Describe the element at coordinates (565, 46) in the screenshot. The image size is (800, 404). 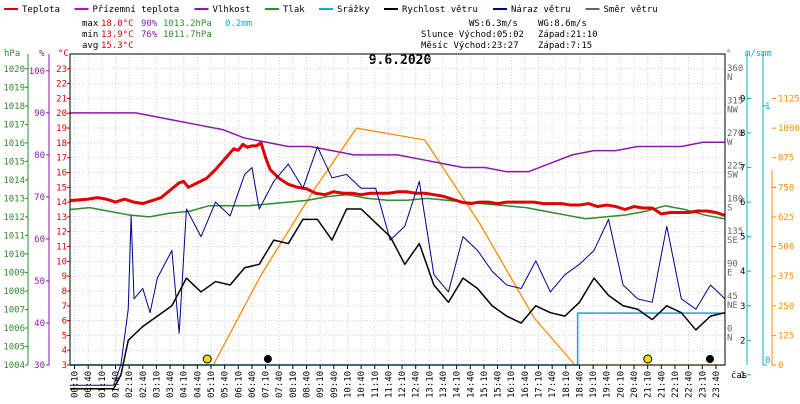
I see `moon-set: Západ:7:15` at that location.